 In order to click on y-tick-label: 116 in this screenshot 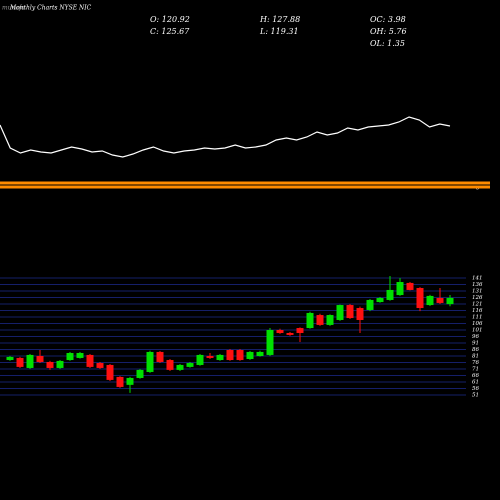, I will do `click(477, 311)`.